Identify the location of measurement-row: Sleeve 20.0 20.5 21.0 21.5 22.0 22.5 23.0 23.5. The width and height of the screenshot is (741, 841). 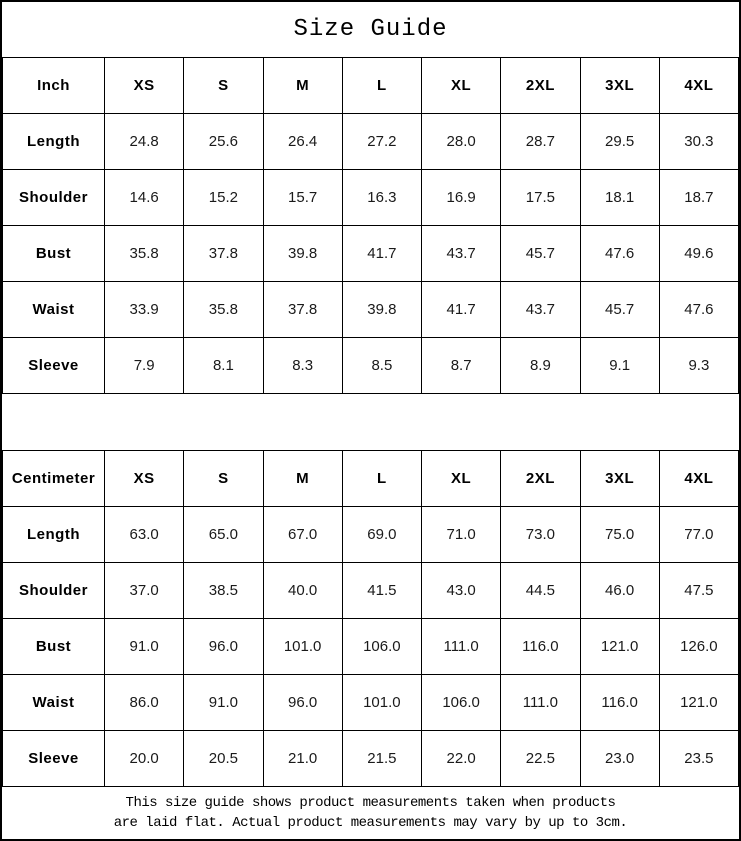
(371, 758).